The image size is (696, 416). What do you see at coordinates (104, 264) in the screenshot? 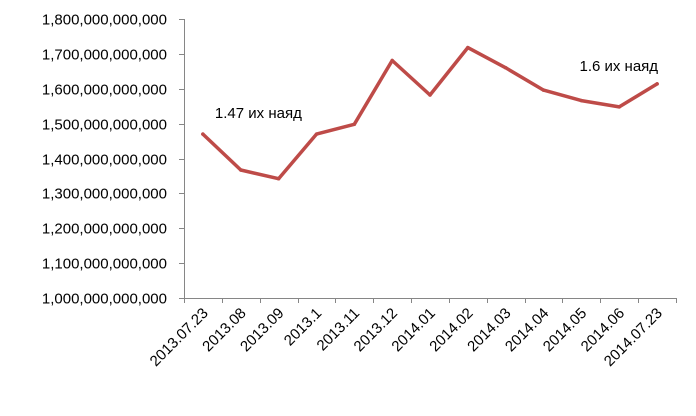
I see `y-tick-label: 1,100,000,000,000` at bounding box center [104, 264].